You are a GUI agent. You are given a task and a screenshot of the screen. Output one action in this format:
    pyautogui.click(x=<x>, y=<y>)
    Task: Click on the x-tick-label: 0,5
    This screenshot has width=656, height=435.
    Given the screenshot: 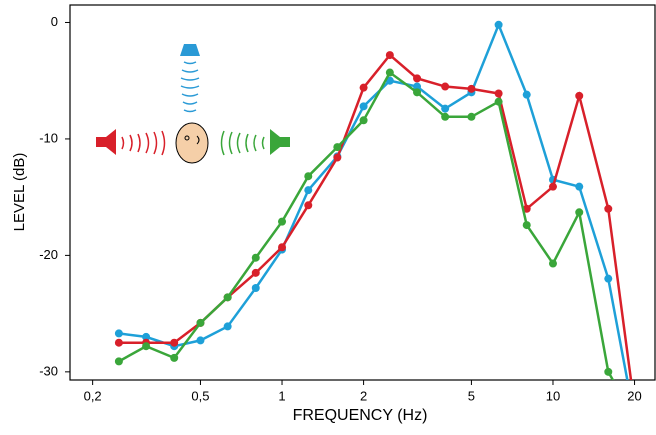 What is the action you would take?
    pyautogui.click(x=200, y=395)
    